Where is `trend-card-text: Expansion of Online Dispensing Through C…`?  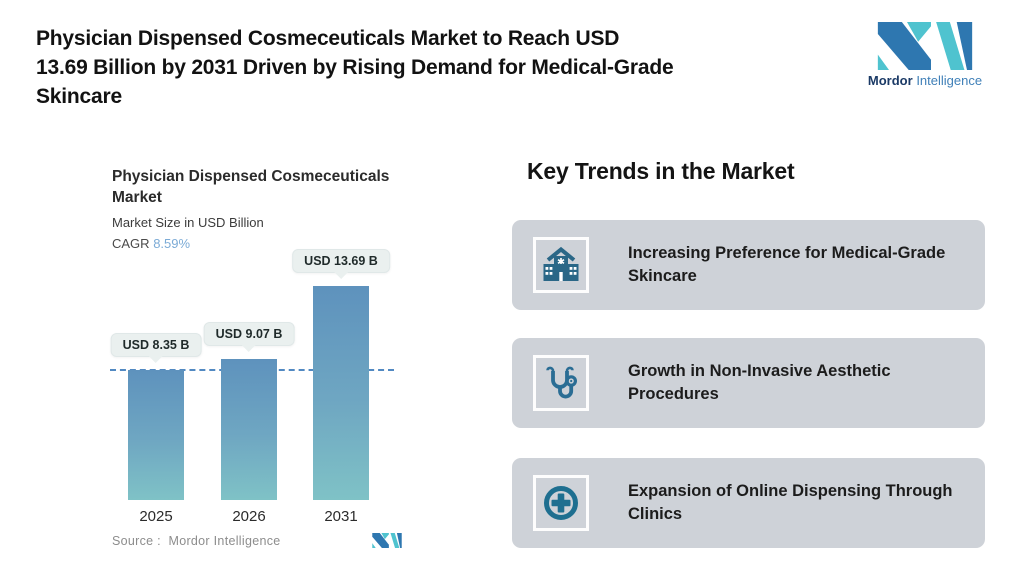
trend-card-text: Expansion of Online Dispensing Through C… is located at coordinates (790, 502).